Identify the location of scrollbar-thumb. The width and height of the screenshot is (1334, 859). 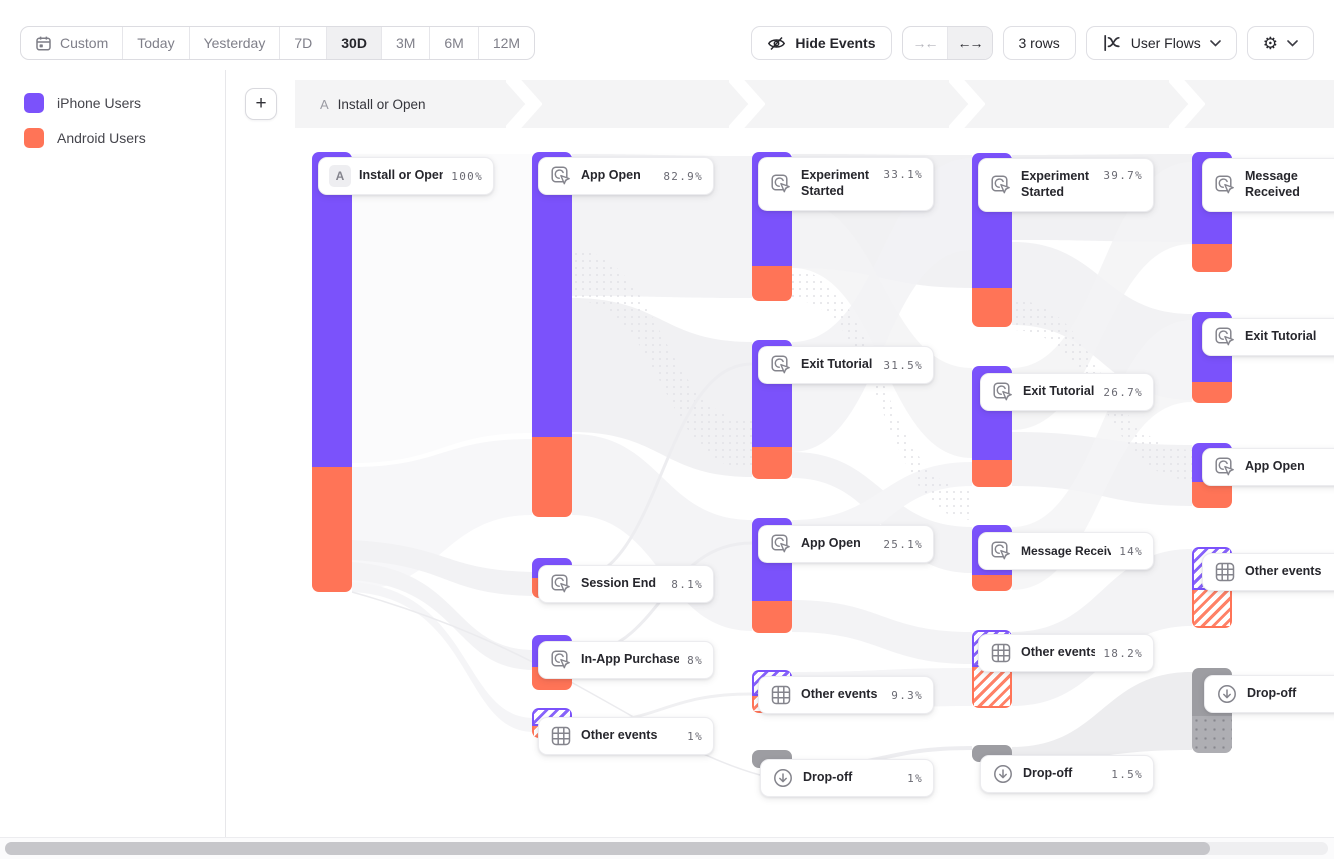
(607, 848).